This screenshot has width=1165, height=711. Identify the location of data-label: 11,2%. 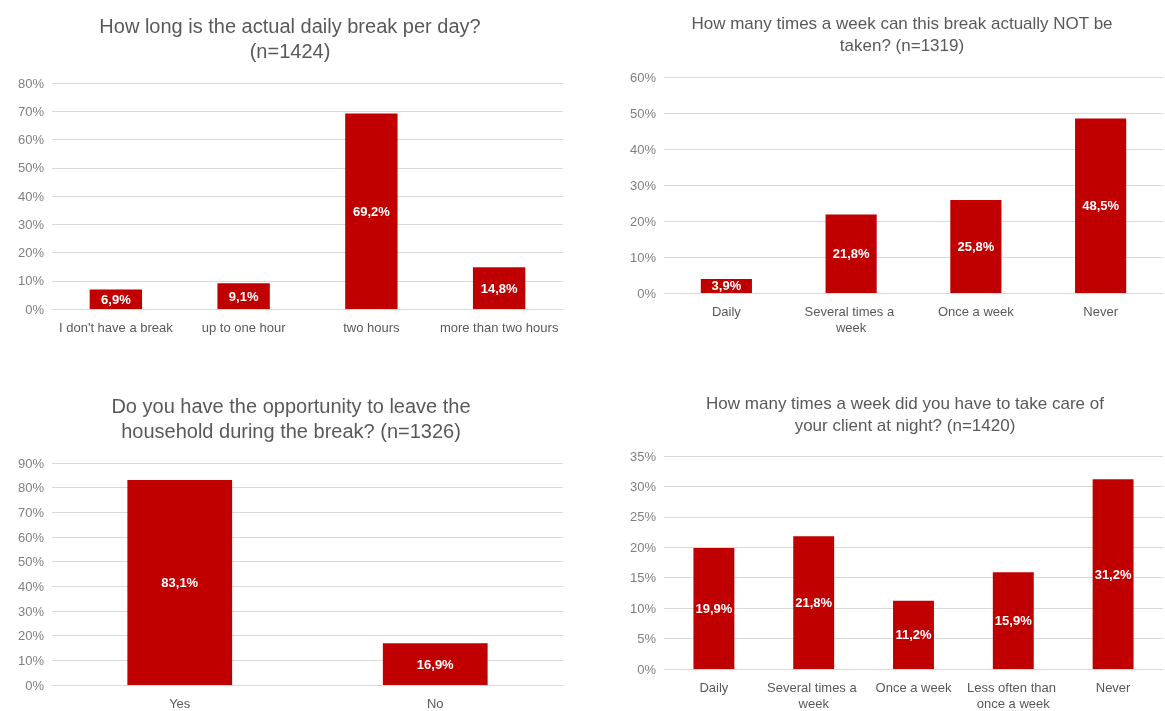
(914, 635).